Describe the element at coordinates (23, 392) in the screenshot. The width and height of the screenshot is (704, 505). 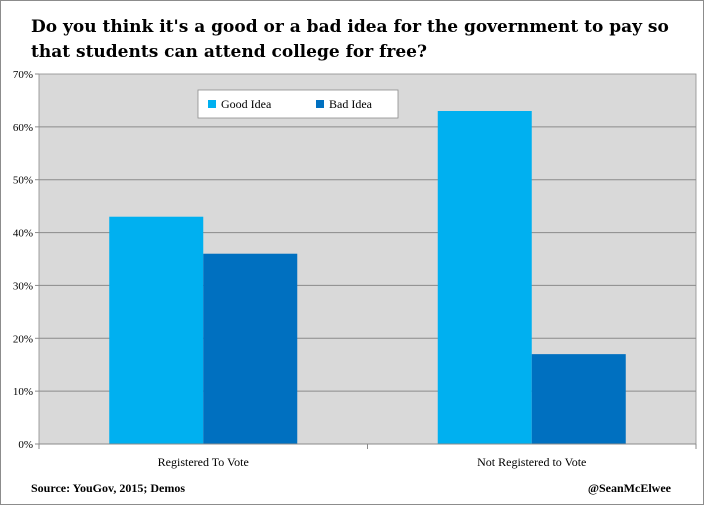
I see `y-tick-label: 10%` at that location.